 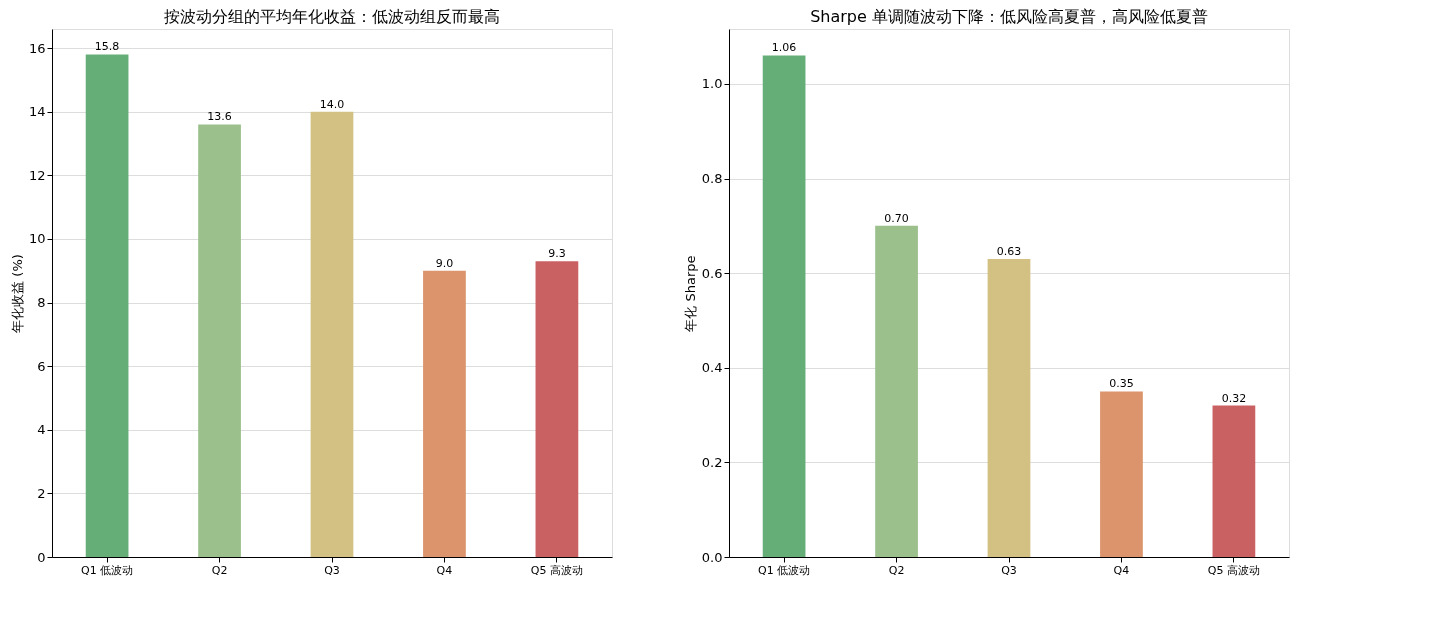 What do you see at coordinates (784, 48) in the screenshot?
I see `data-label: 1.06` at bounding box center [784, 48].